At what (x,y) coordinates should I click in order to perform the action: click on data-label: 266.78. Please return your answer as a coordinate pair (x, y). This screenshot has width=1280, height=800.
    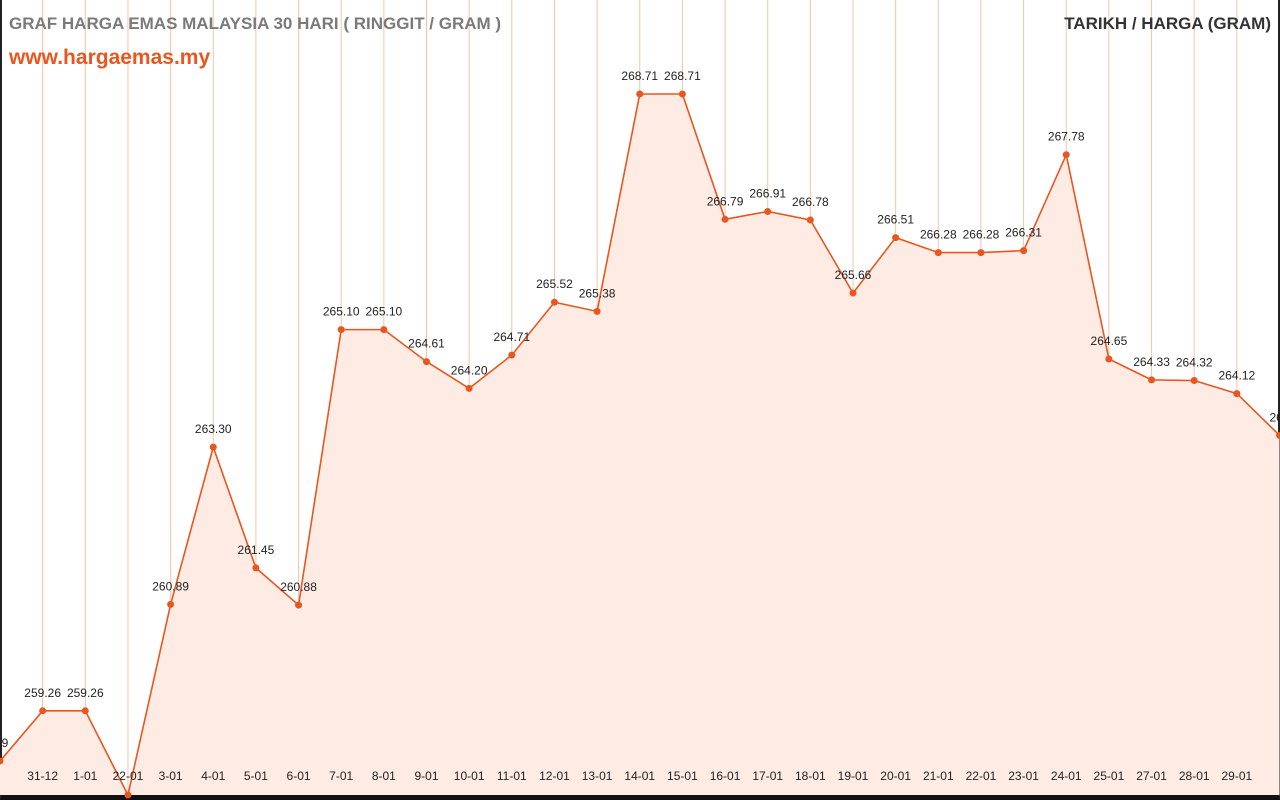
    Looking at the image, I should click on (810, 202).